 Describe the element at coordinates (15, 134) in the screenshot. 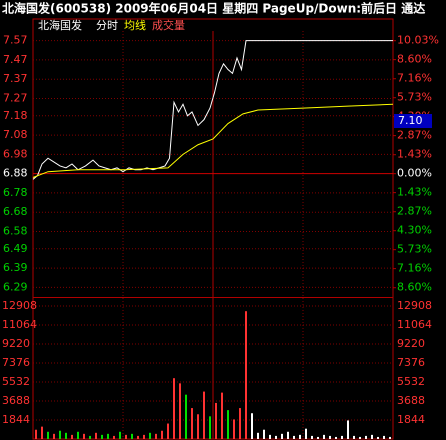

I see `y-tick-label: 7.08` at that location.